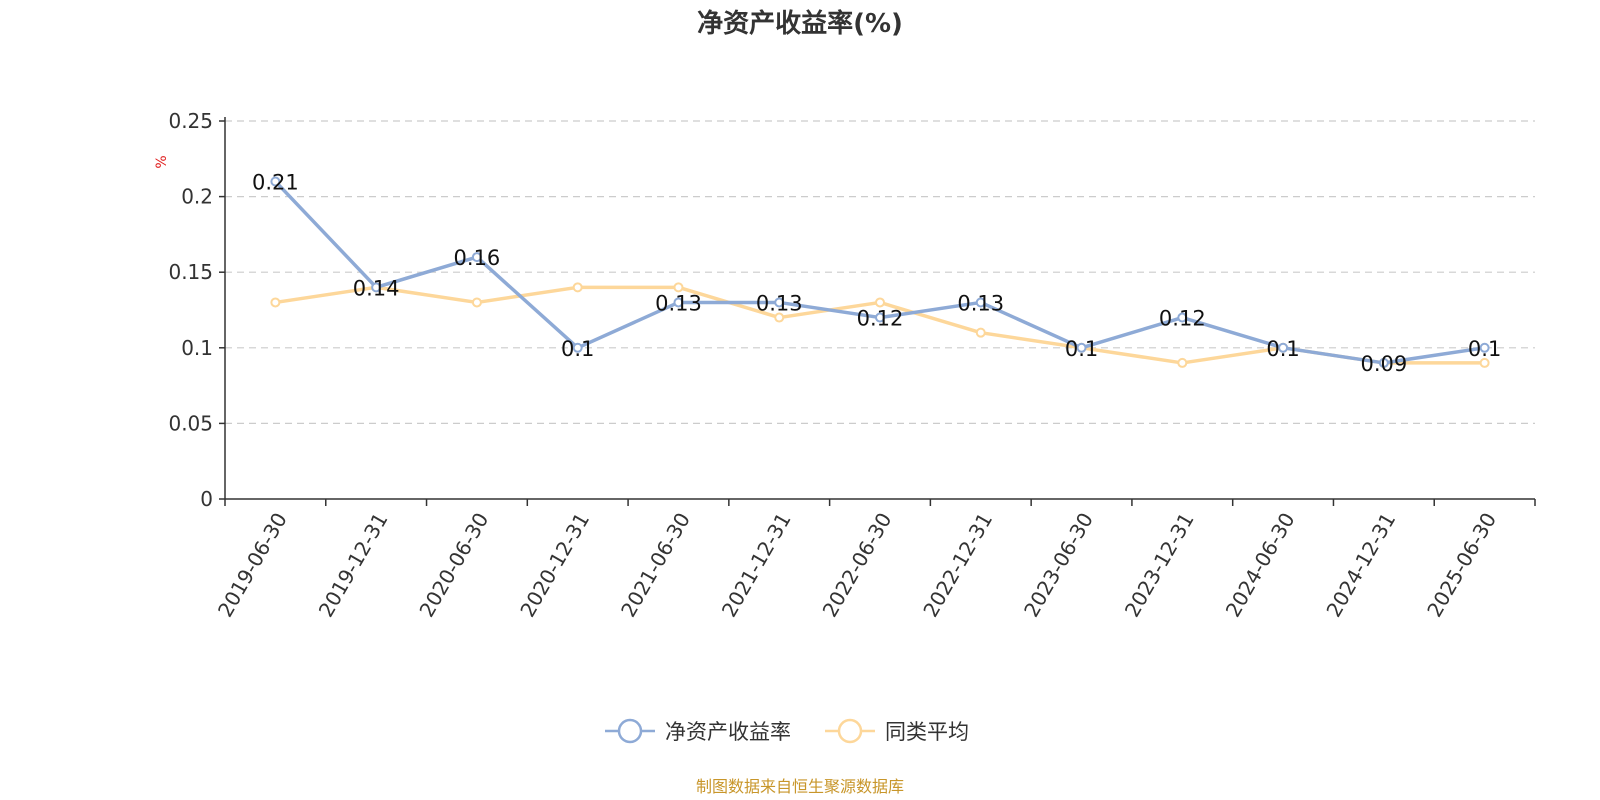 Image resolution: width=1600 pixels, height=800 pixels. I want to click on y-tick-label: 0.25, so click(190, 121).